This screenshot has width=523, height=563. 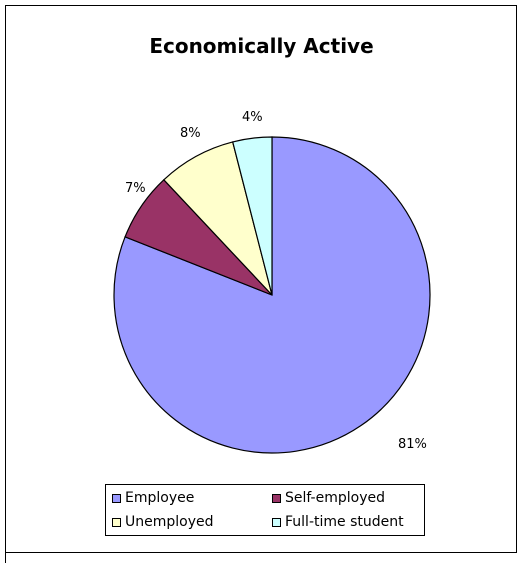 I want to click on slice-label-unemployed: 8%, so click(x=190, y=133).